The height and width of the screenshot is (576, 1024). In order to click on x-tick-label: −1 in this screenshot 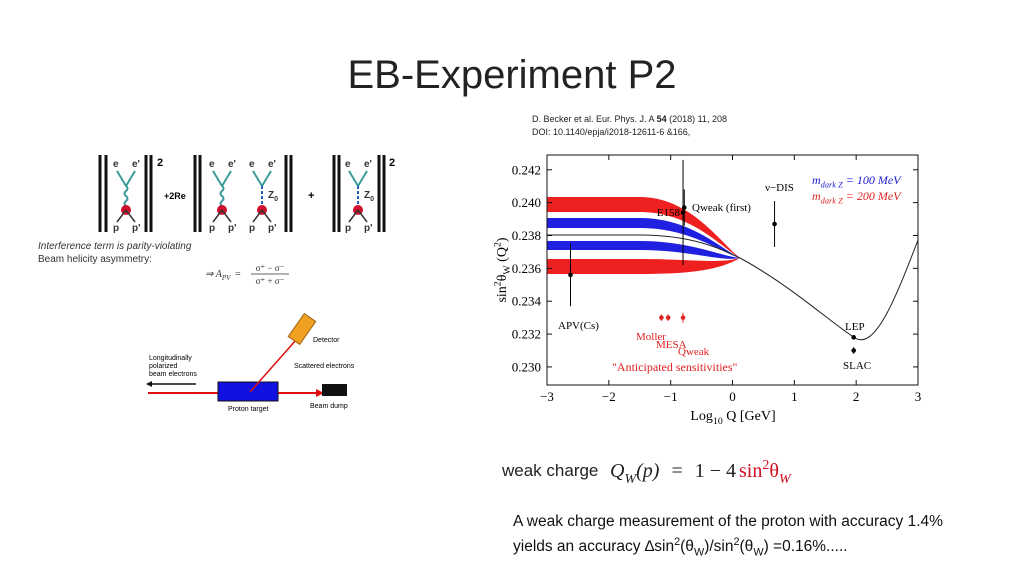, I will do `click(671, 396)`.